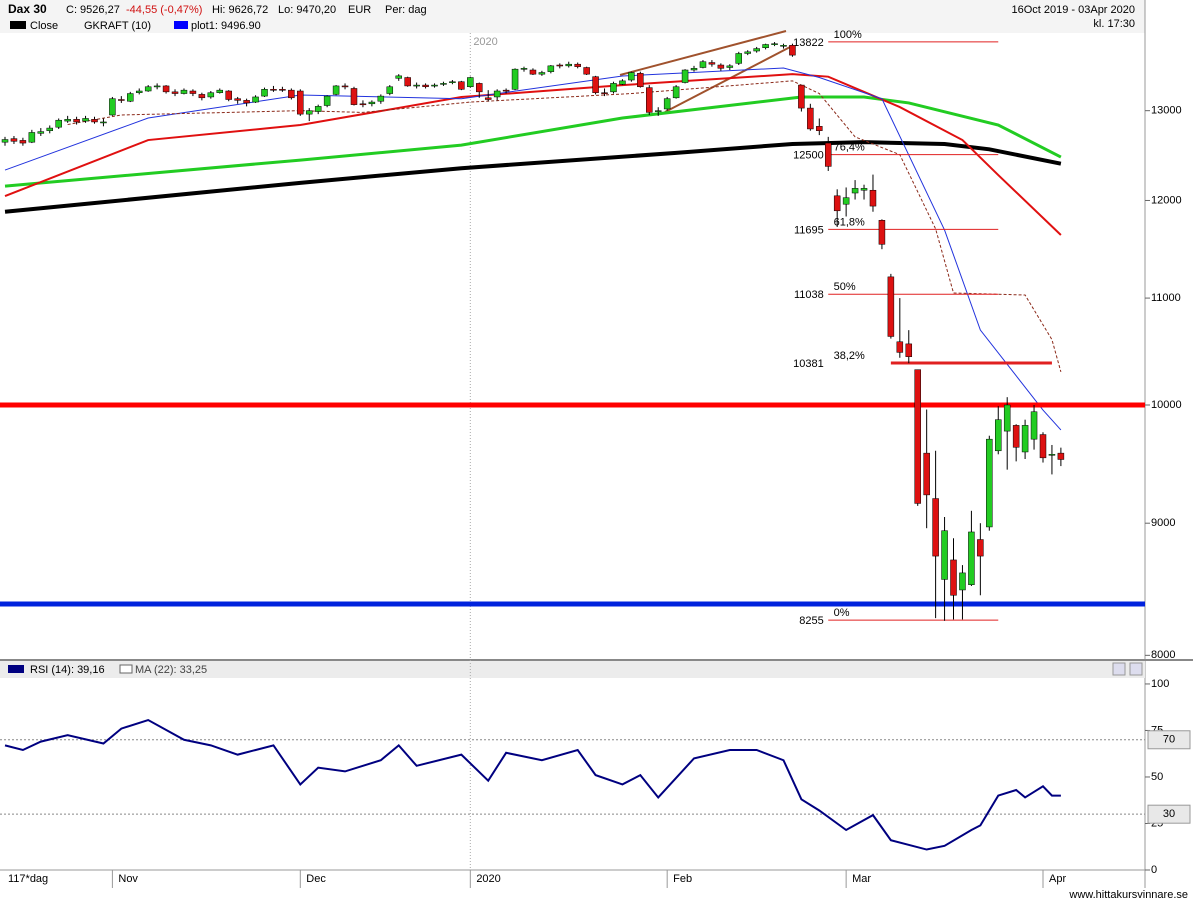 This screenshot has width=1193, height=902. I want to click on tool-button, so click(1119, 669).